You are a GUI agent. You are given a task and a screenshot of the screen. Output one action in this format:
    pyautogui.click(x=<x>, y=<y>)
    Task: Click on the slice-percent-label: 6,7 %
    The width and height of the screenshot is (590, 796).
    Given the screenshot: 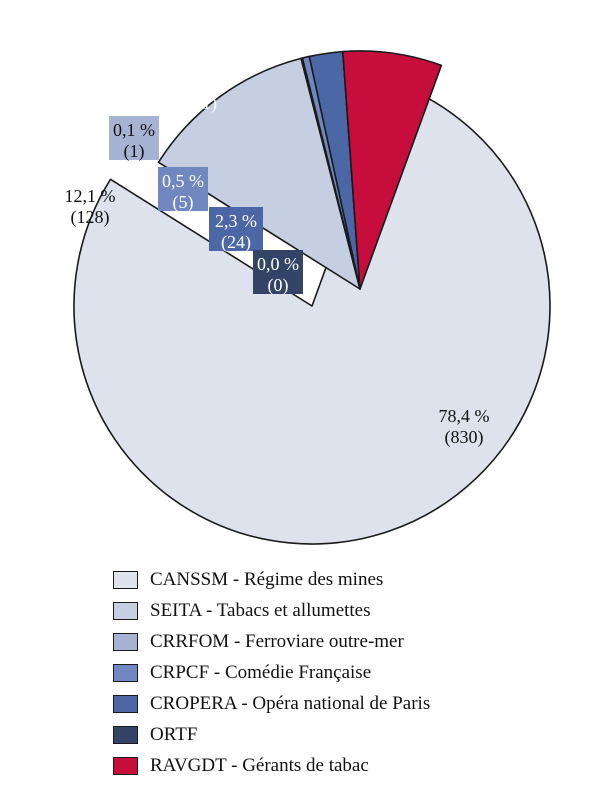 What is the action you would take?
    pyautogui.click(x=202, y=82)
    